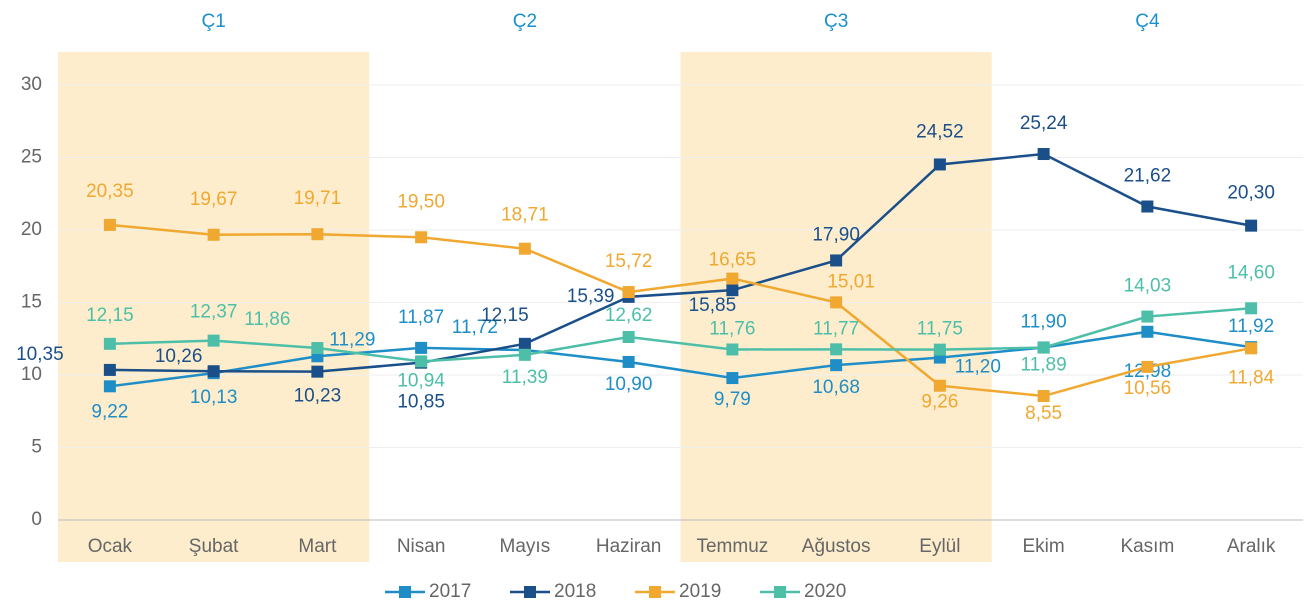  What do you see at coordinates (851, 281) in the screenshot?
I see `data-label: 15,01` at bounding box center [851, 281].